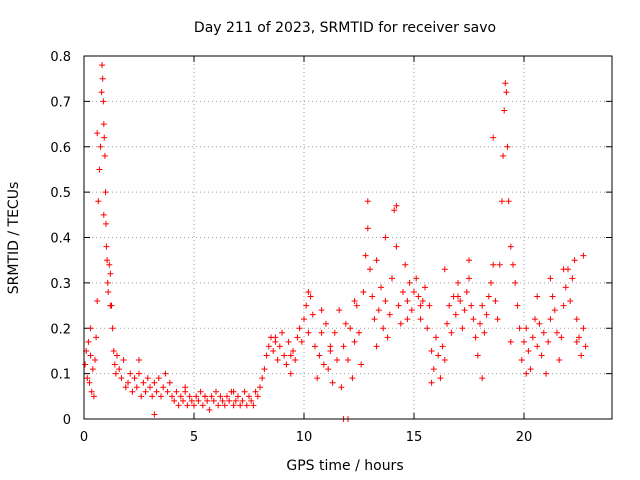  What do you see at coordinates (194, 437) in the screenshot?
I see `x-tick-label: 5` at bounding box center [194, 437].